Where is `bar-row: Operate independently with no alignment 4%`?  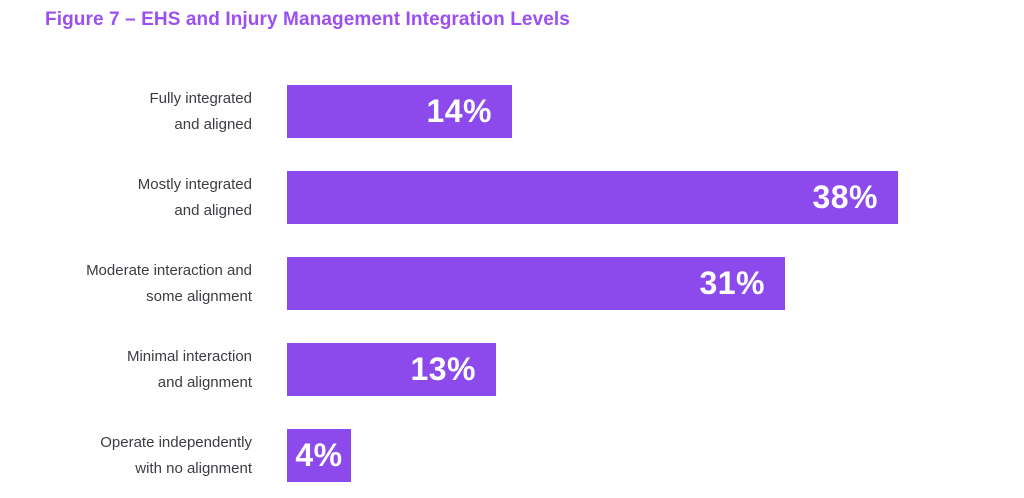 bar-row: Operate independently with no alignment 4% is located at coordinates (512, 455).